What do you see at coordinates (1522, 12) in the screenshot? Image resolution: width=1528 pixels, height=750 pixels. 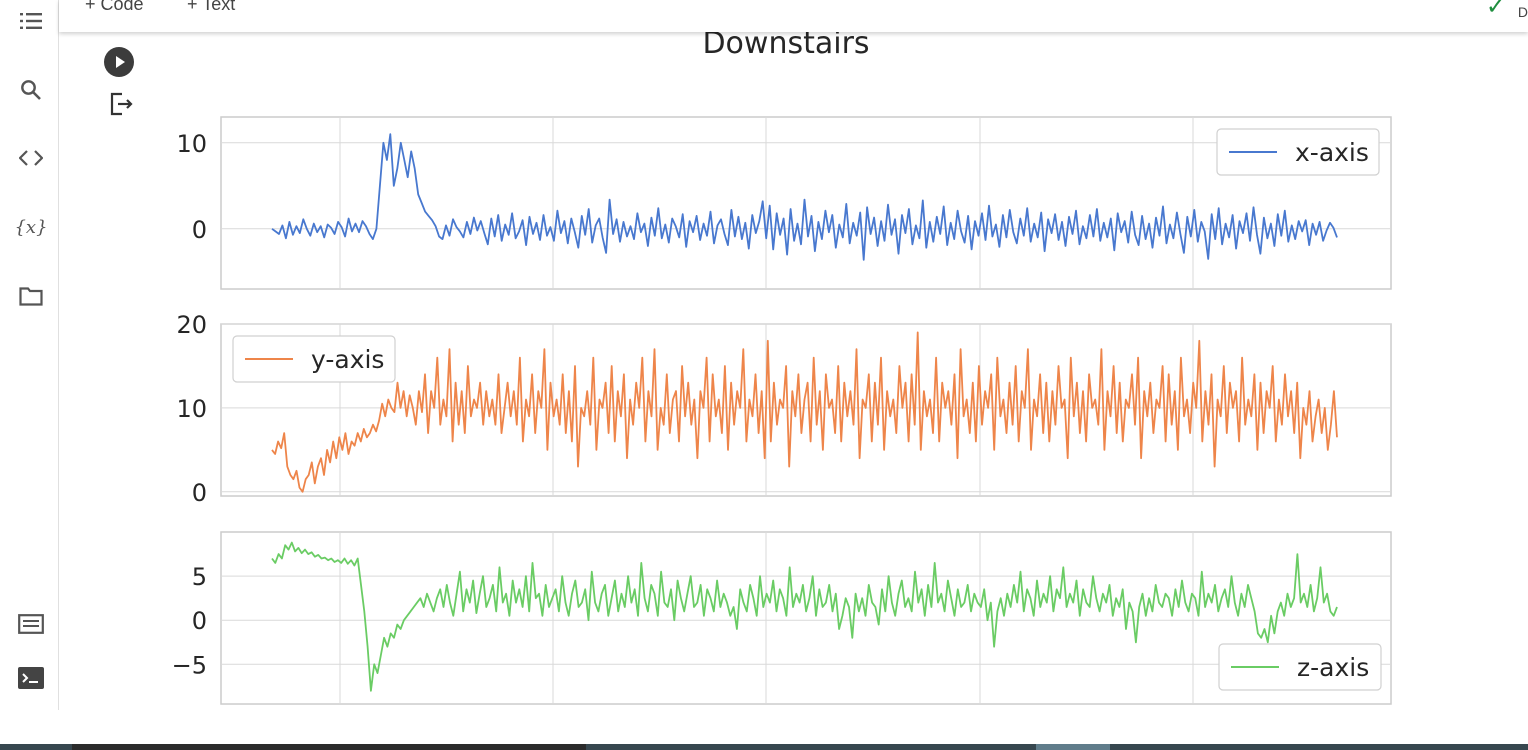 I see `status-text: D` at bounding box center [1522, 12].